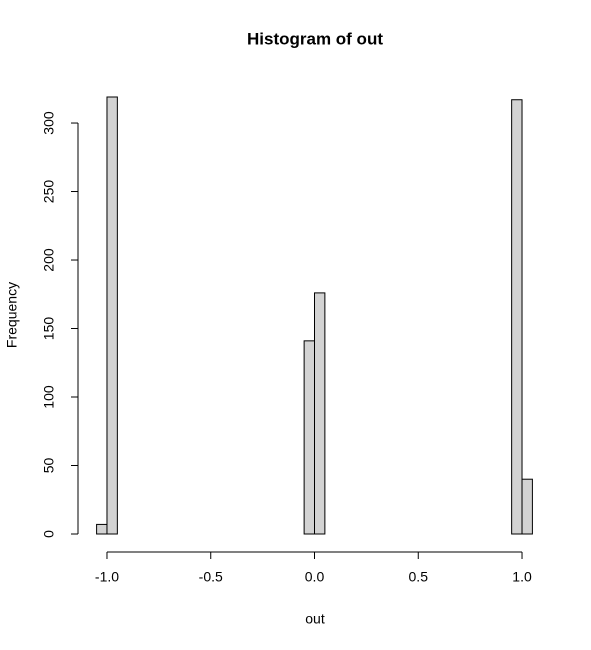  Describe the element at coordinates (419, 577) in the screenshot. I see `x-tick-label: 0.5` at that location.